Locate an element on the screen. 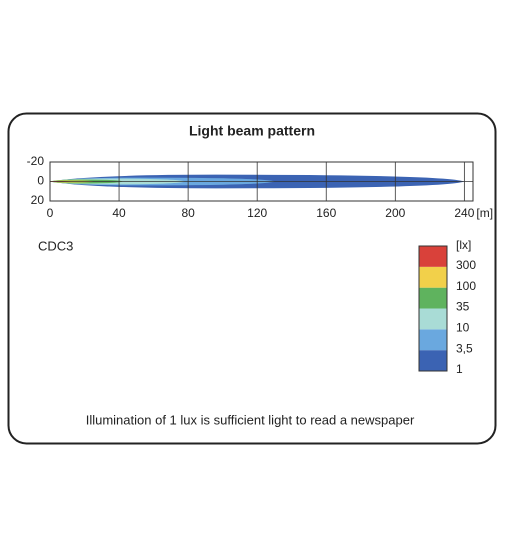 This screenshot has height=555, width=505. y-tick-label: 20 is located at coordinates (38, 200).